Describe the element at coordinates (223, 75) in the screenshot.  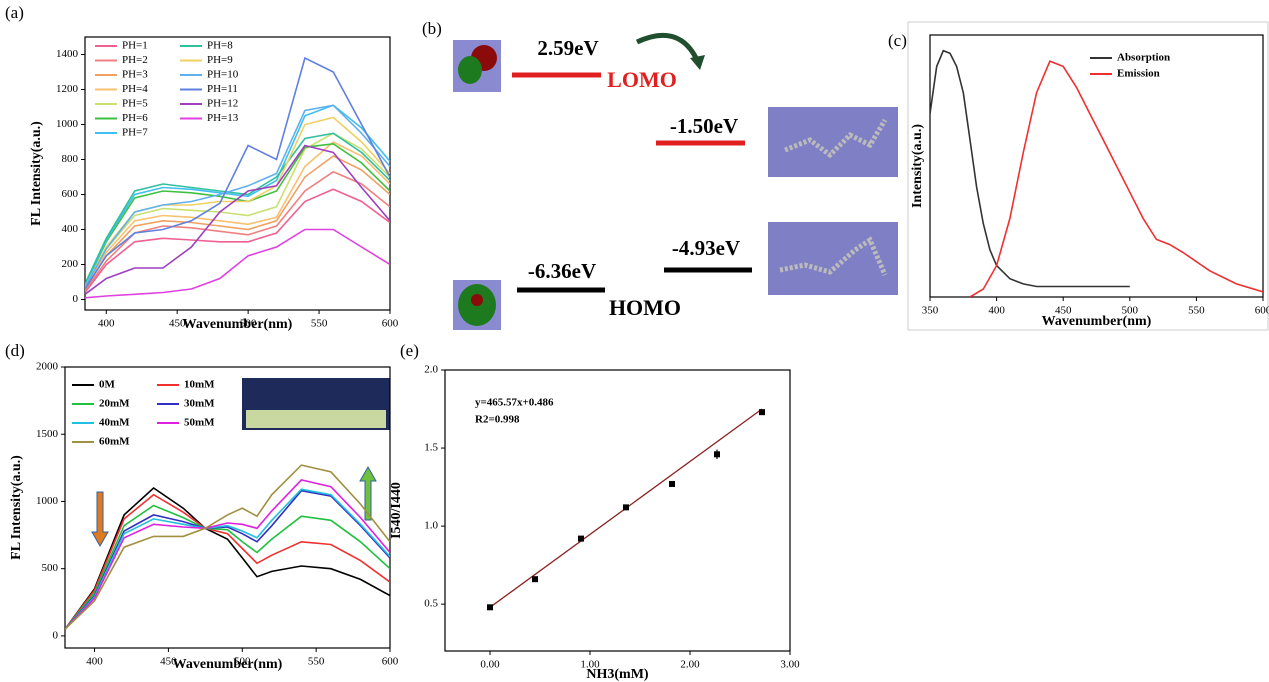
I see `legend-label: PH=10` at that location.